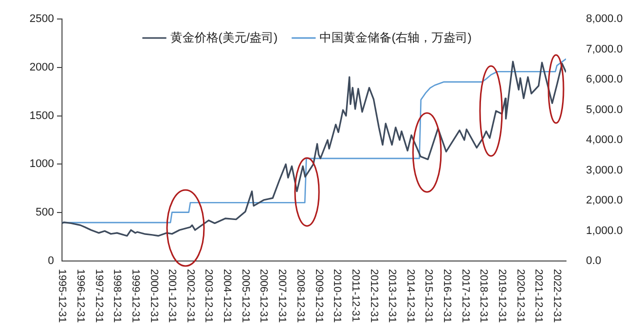  What do you see at coordinates (557, 296) in the screenshot?
I see `x-tick-label: 2022-12-31` at bounding box center [557, 296].